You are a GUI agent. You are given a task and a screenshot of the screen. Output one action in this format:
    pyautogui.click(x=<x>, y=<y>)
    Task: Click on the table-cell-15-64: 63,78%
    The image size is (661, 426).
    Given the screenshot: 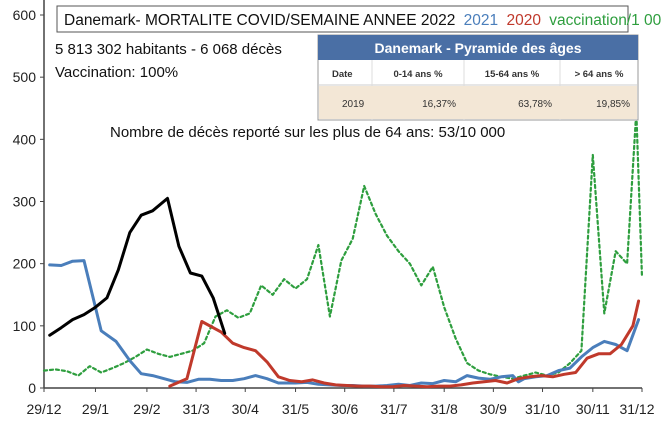 What is the action you would take?
    pyautogui.click(x=535, y=104)
    